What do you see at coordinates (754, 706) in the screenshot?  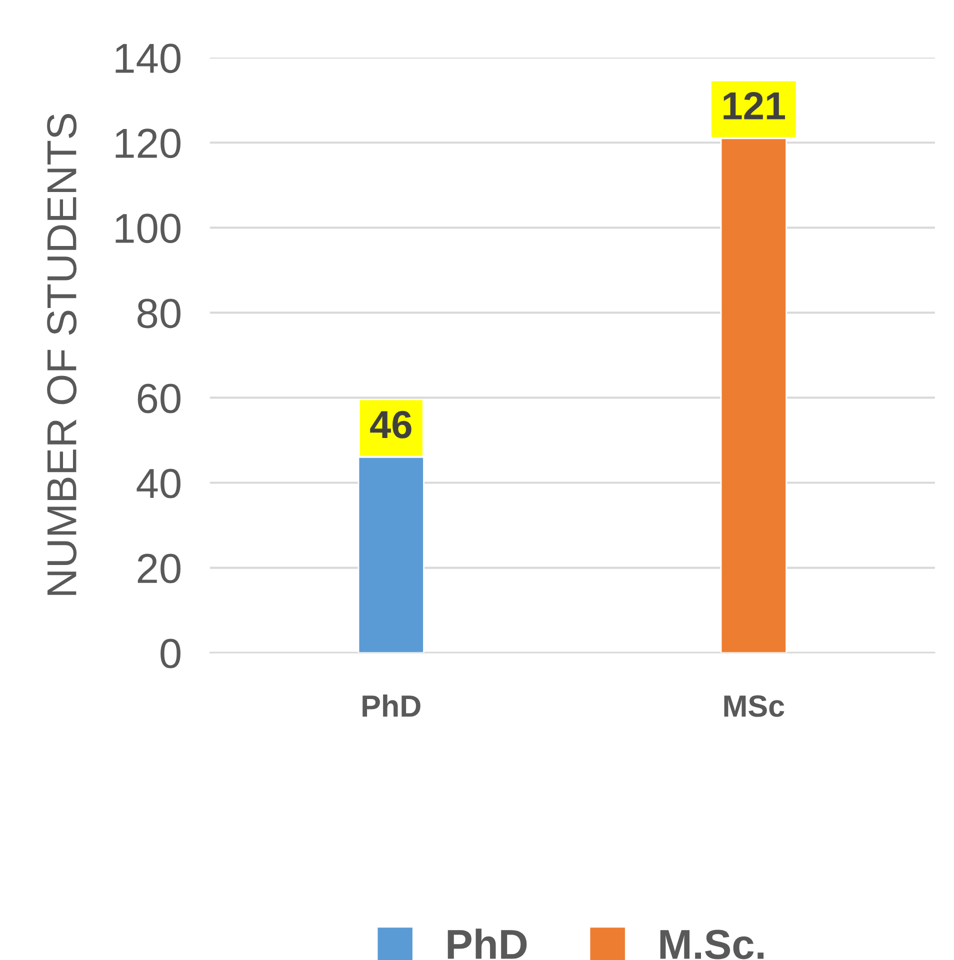 I see `x-tick-label: MSc` at bounding box center [754, 706].